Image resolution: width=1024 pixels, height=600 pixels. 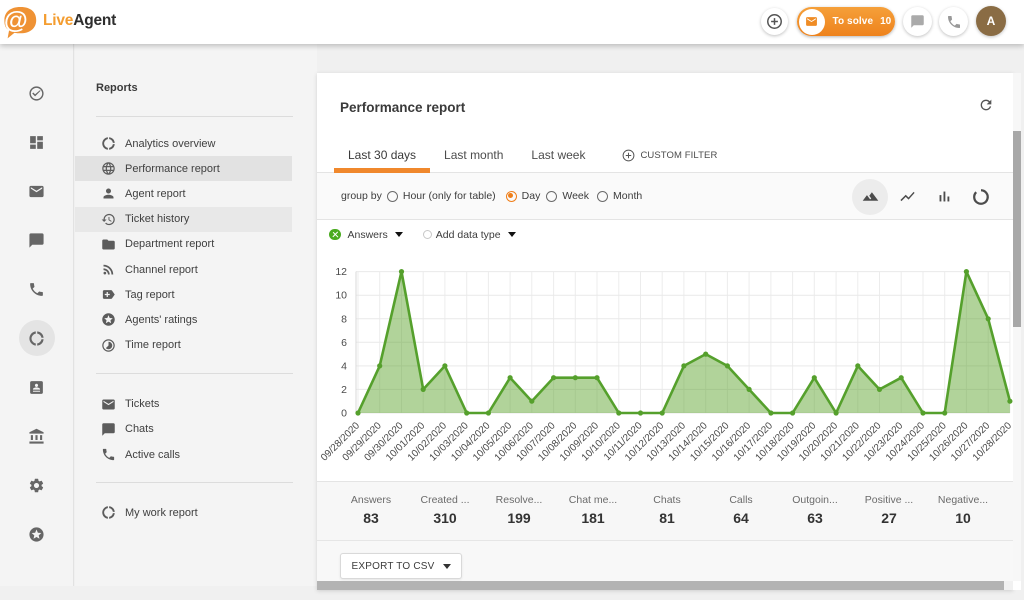 I want to click on svg-text: 0, so click(x=344, y=414).